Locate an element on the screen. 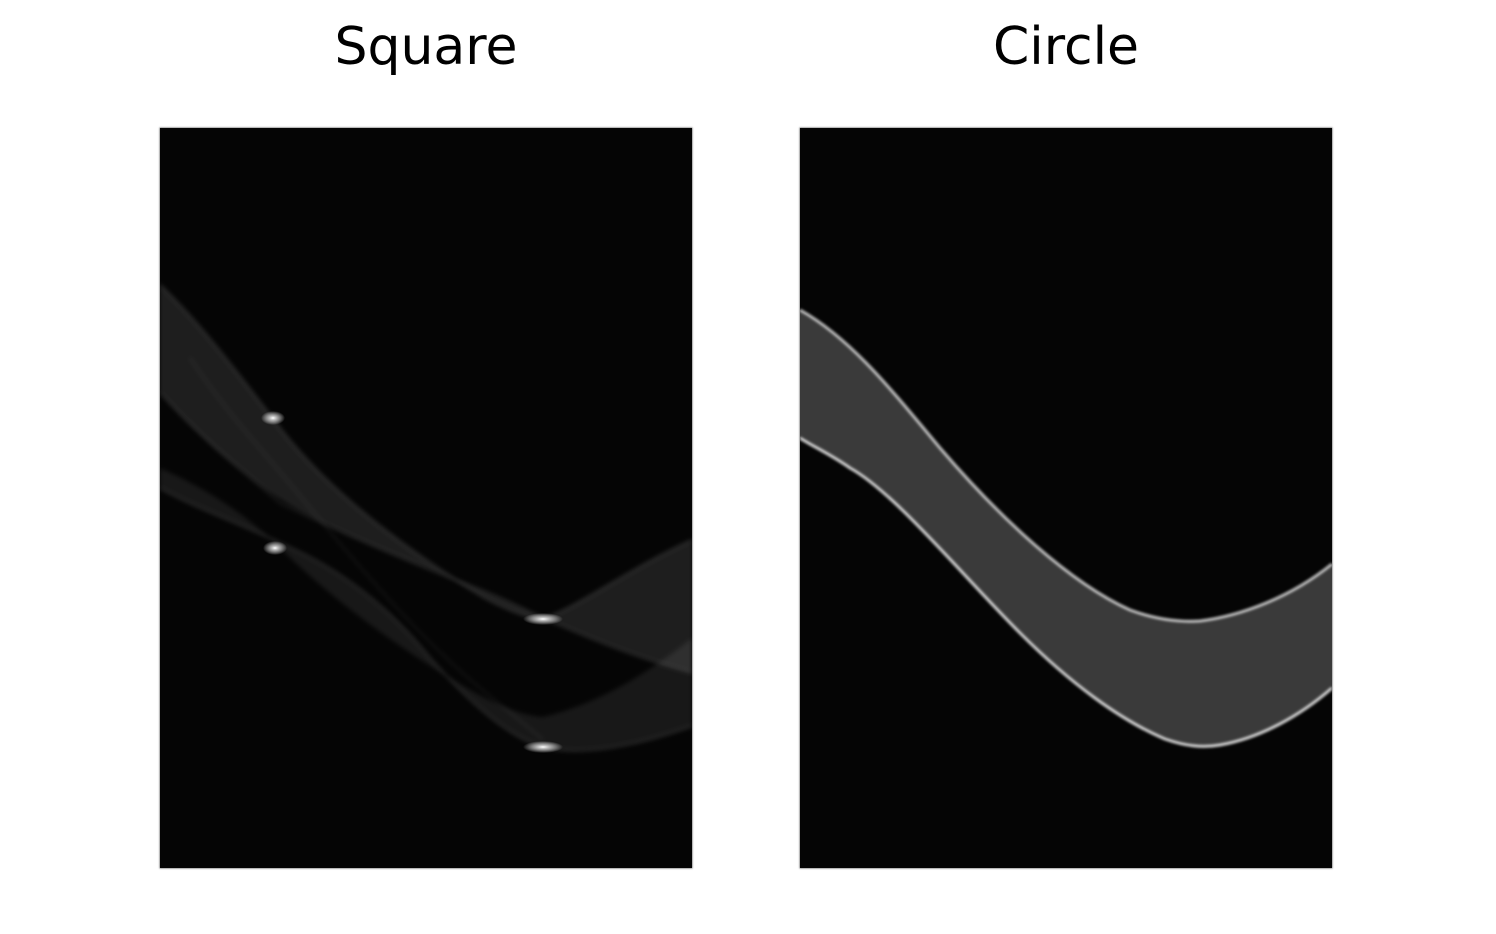 This screenshot has width=1496, height=934. square-band-lower is located at coordinates (426, 609).